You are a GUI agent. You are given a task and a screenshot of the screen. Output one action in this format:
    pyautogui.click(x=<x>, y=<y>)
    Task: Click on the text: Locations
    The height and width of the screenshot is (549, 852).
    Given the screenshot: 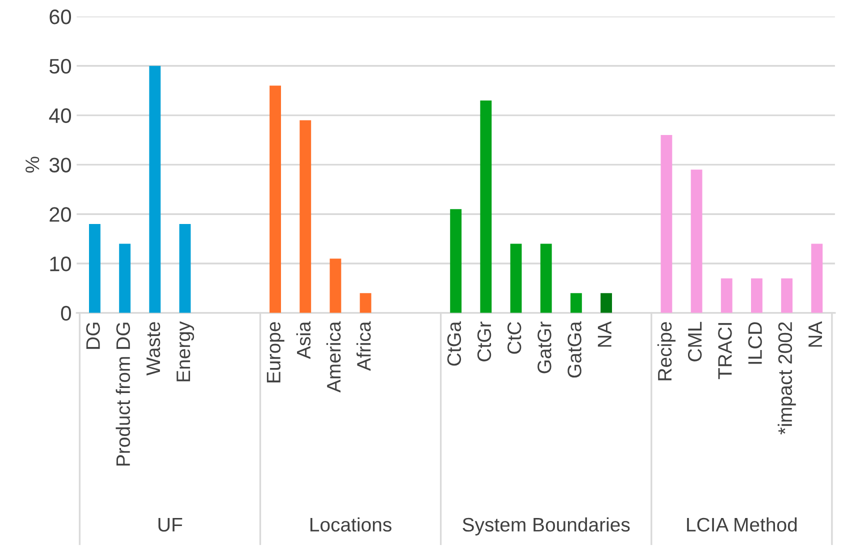 What is the action you would take?
    pyautogui.click(x=351, y=524)
    